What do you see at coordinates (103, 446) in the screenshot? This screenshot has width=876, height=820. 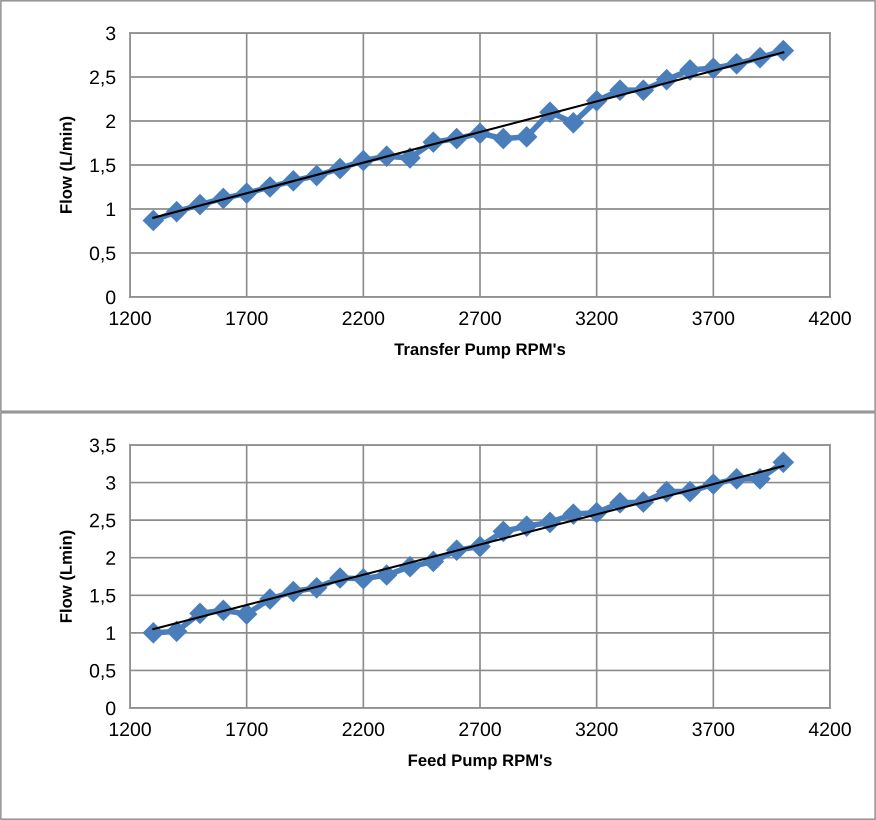 I see `y-tick-label: 3,5` at bounding box center [103, 446].